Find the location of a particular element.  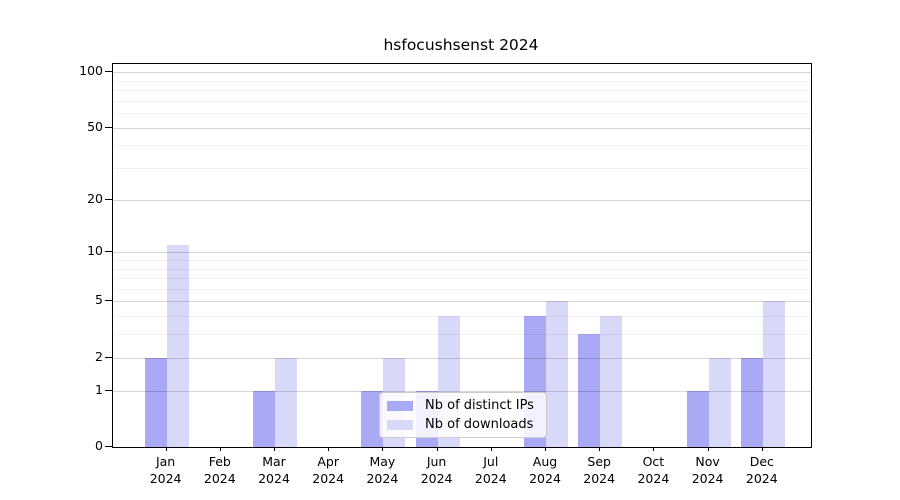

bar-downloads-jan is located at coordinates (177, 346).